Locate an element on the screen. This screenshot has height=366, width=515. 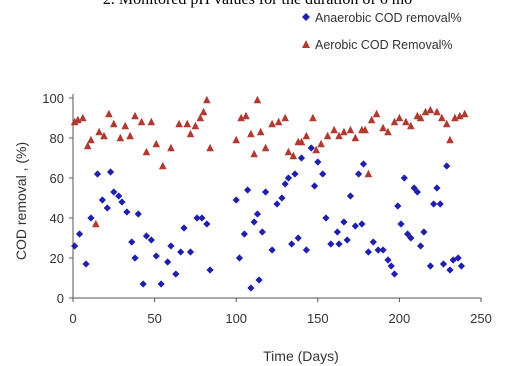
legend-label-anaerobic: Anaerobic COD removal% is located at coordinates (388, 18).